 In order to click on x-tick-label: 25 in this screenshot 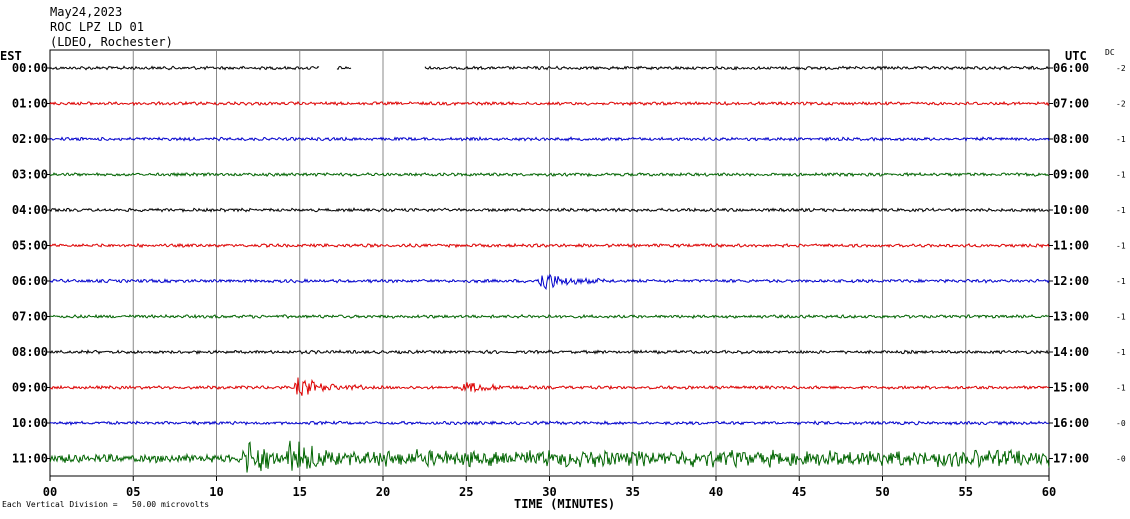, I will do `click(466, 492)`.